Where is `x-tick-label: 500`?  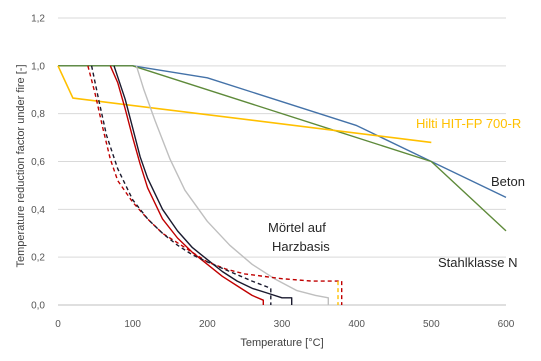 x-tick-label: 500 is located at coordinates (431, 324).